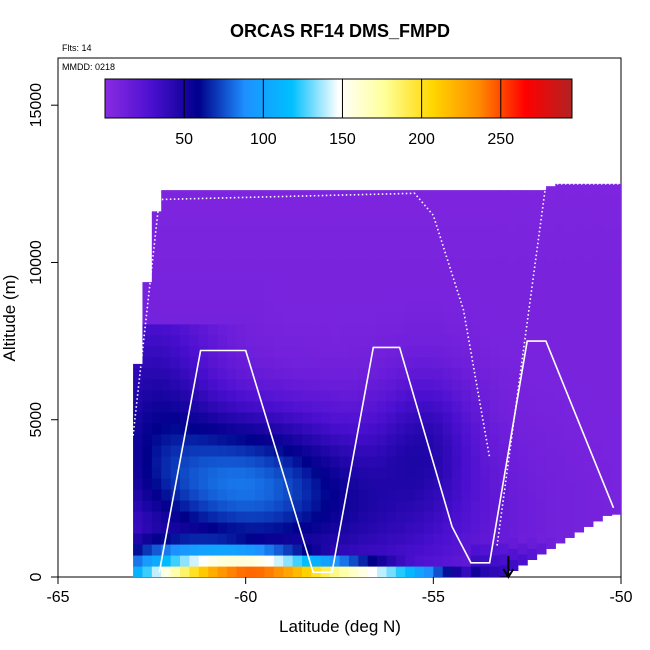 This screenshot has width=650, height=650. I want to click on colorbar-tick-label: 200, so click(421, 139).